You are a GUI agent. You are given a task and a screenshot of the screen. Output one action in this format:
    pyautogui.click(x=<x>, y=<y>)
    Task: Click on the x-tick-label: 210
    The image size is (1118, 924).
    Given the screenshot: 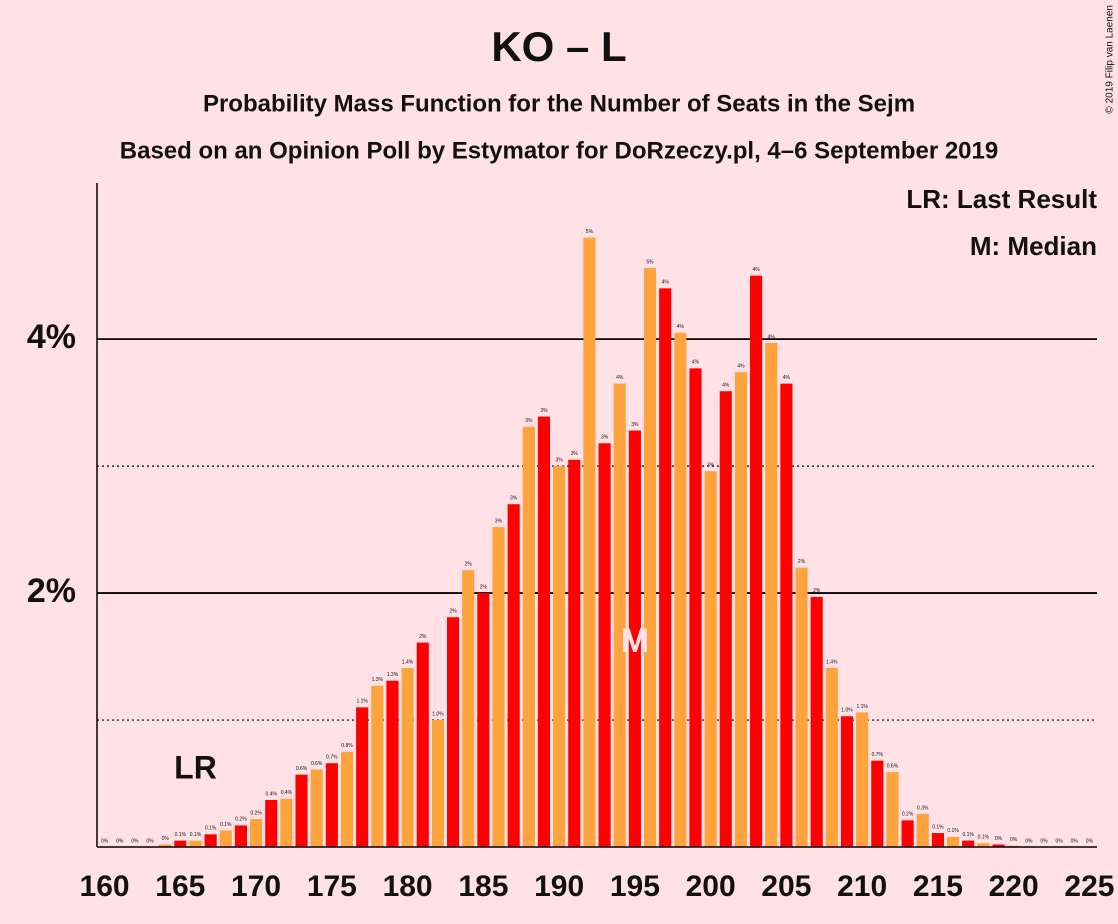 What is the action you would take?
    pyautogui.click(x=862, y=886)
    